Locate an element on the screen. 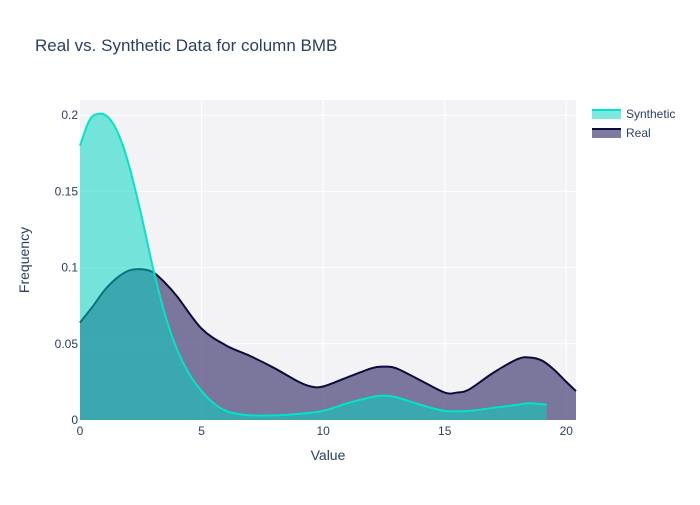 The height and width of the screenshot is (505, 700). y-tick-label: 0.1 is located at coordinates (69, 268).